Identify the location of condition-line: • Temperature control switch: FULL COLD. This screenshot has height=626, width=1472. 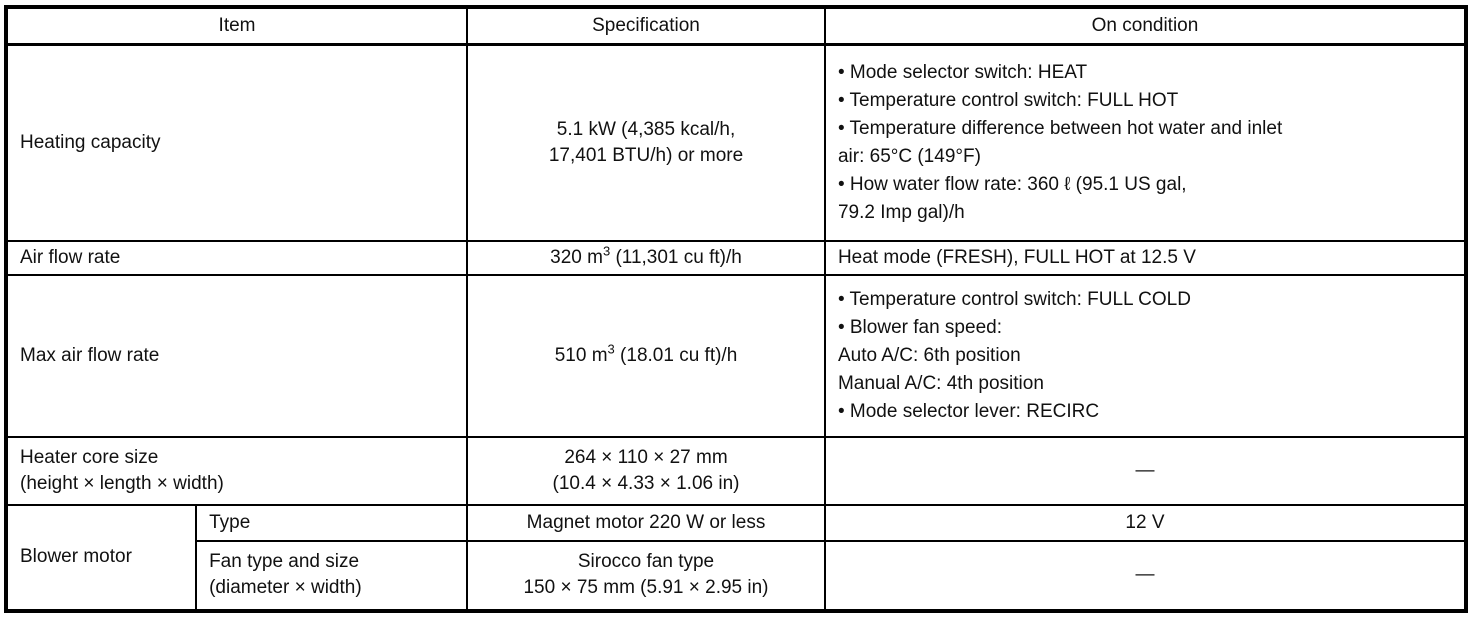
(1014, 299).